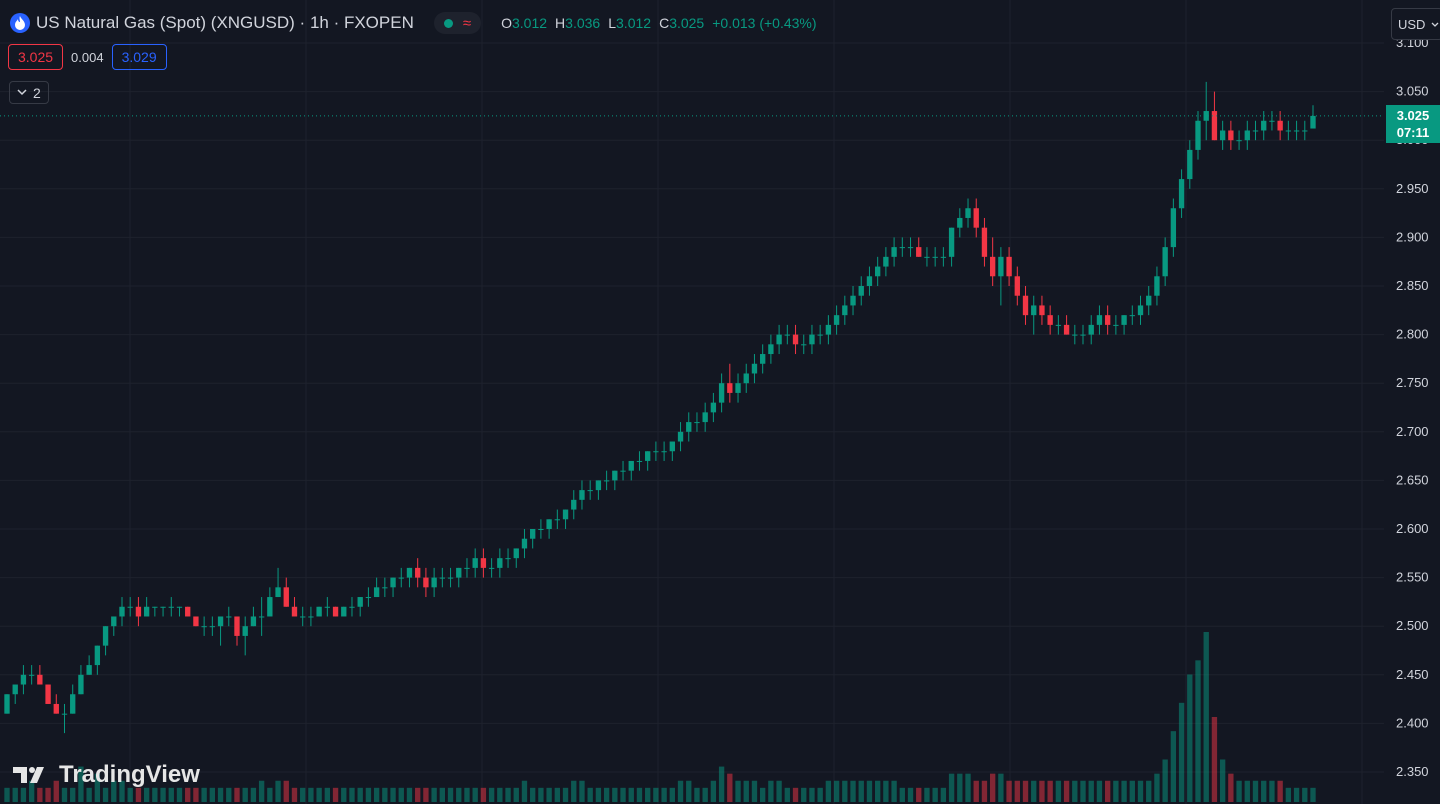  Describe the element at coordinates (29, 92) in the screenshot. I see `indicators-toggle: 2` at that location.